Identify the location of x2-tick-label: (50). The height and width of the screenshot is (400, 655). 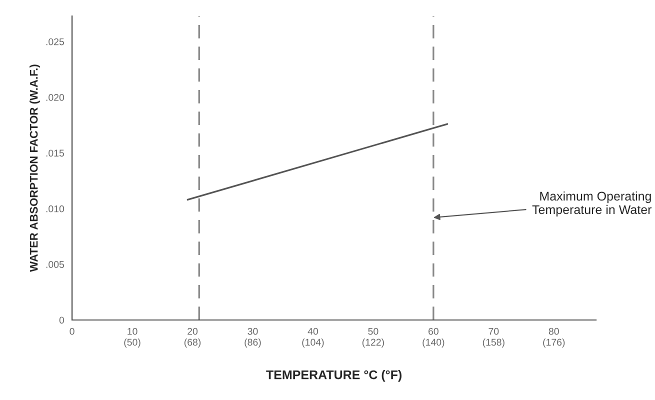
(132, 343).